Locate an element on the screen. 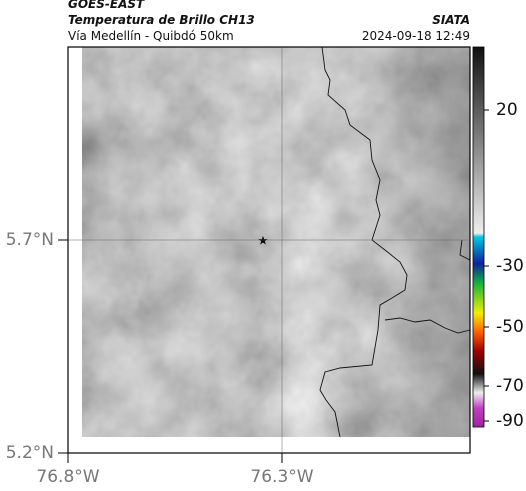 The height and width of the screenshot is (491, 526). source: SIATA is located at coordinates (451, 20).